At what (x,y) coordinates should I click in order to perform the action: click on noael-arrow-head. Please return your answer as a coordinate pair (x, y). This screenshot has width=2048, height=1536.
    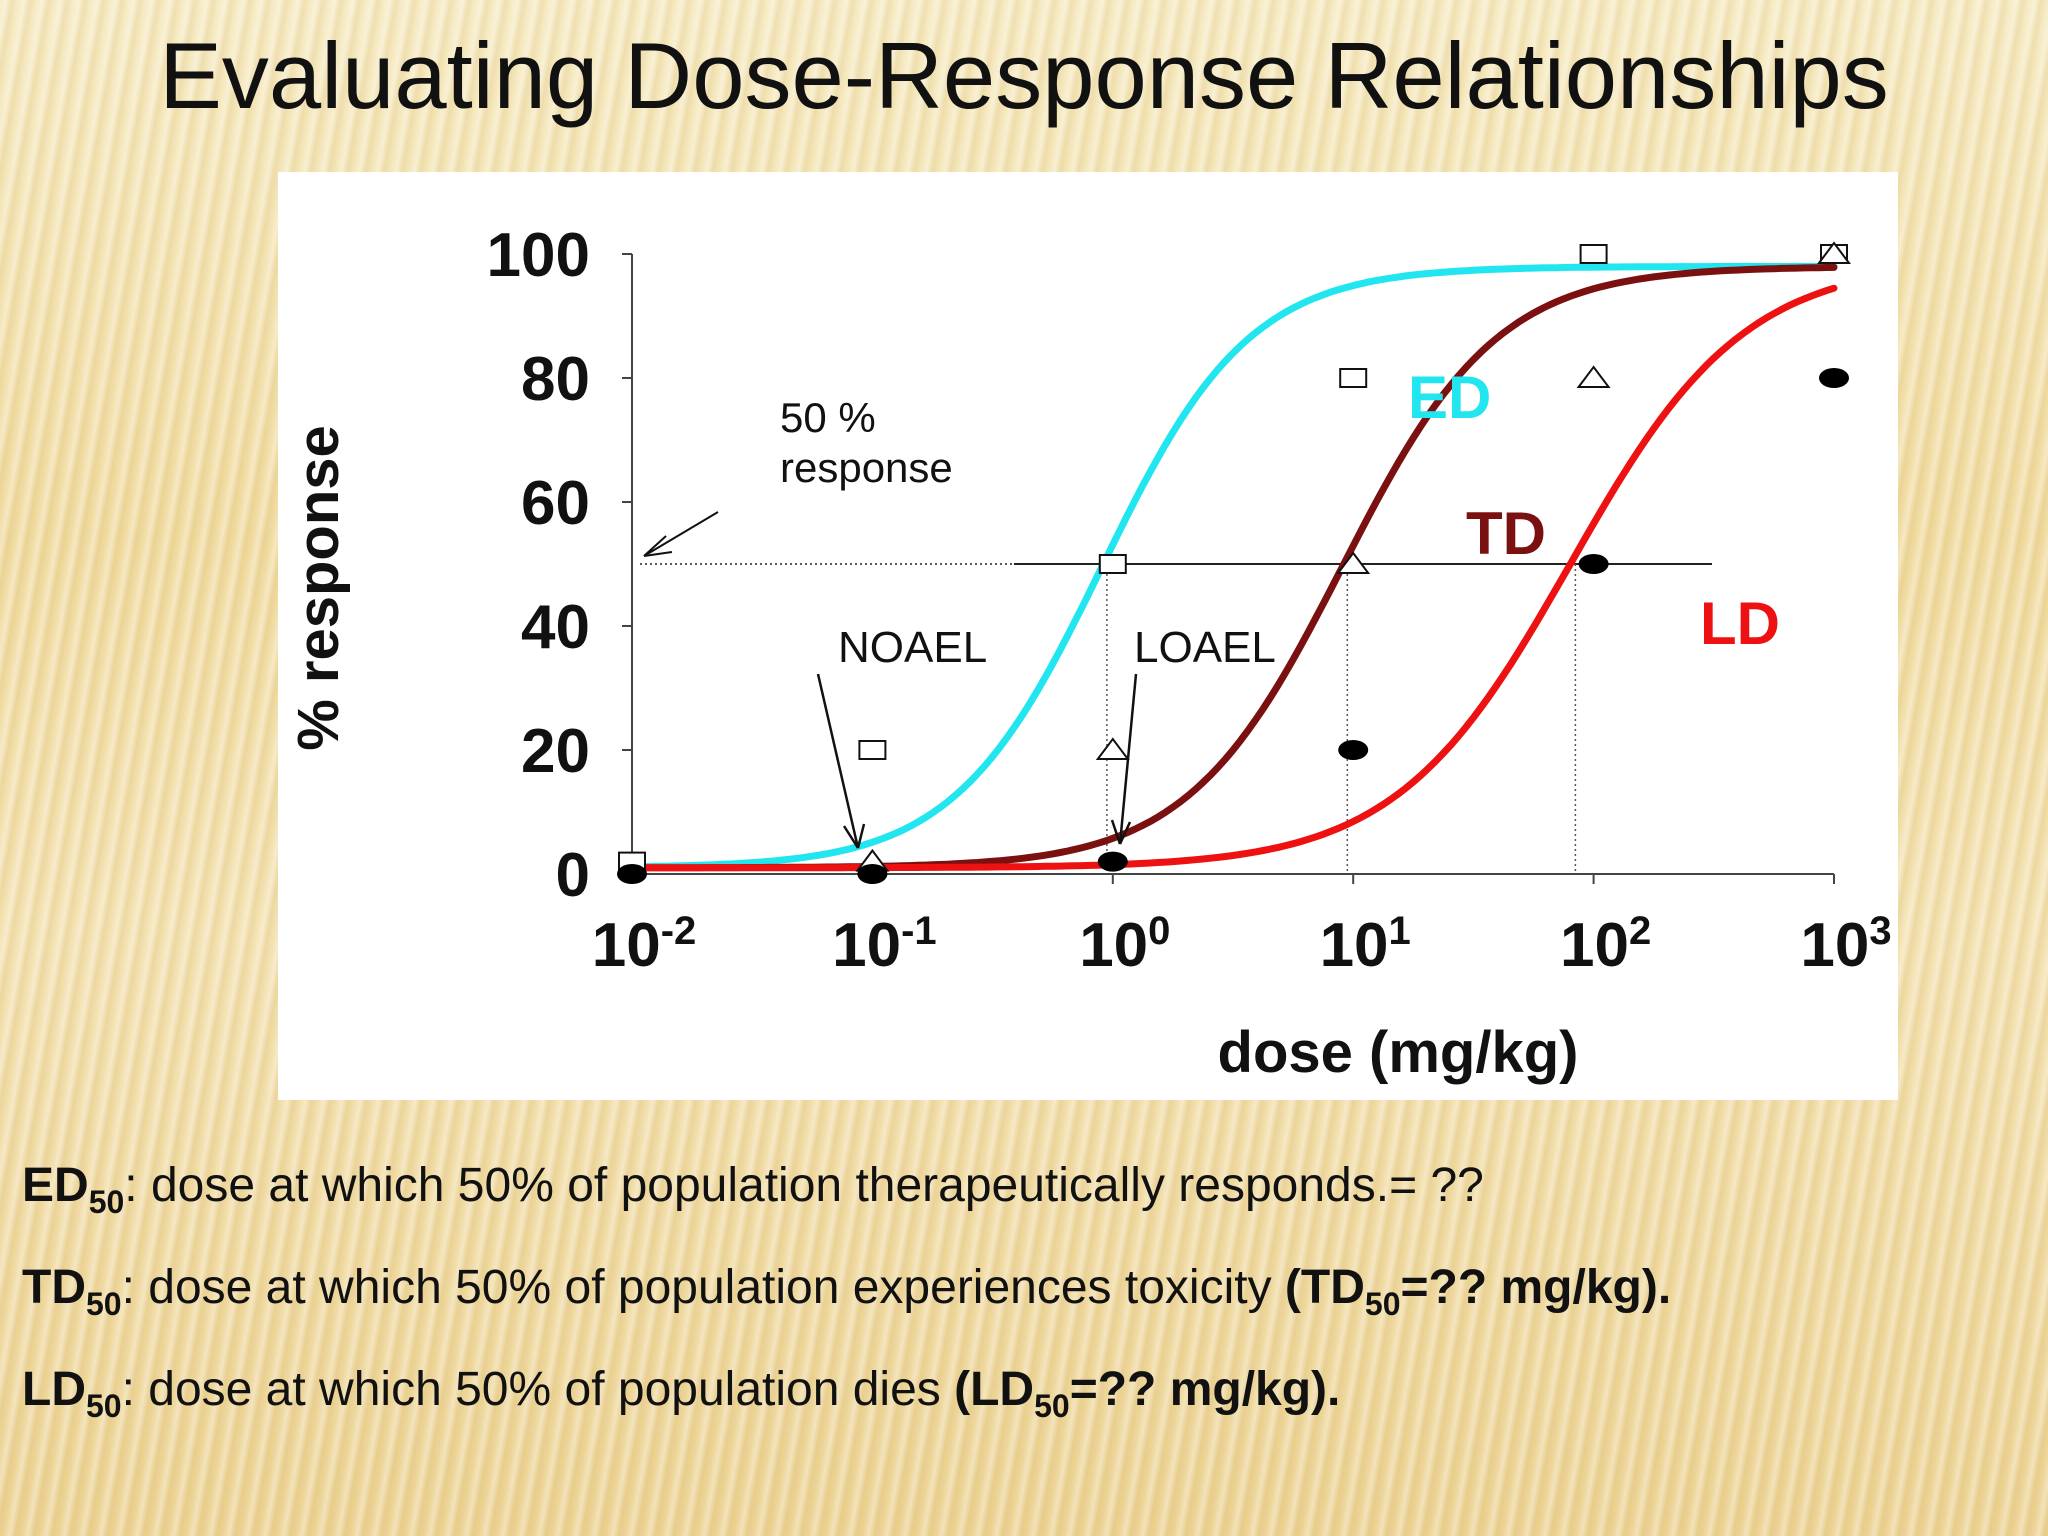
    Looking at the image, I should click on (854, 836).